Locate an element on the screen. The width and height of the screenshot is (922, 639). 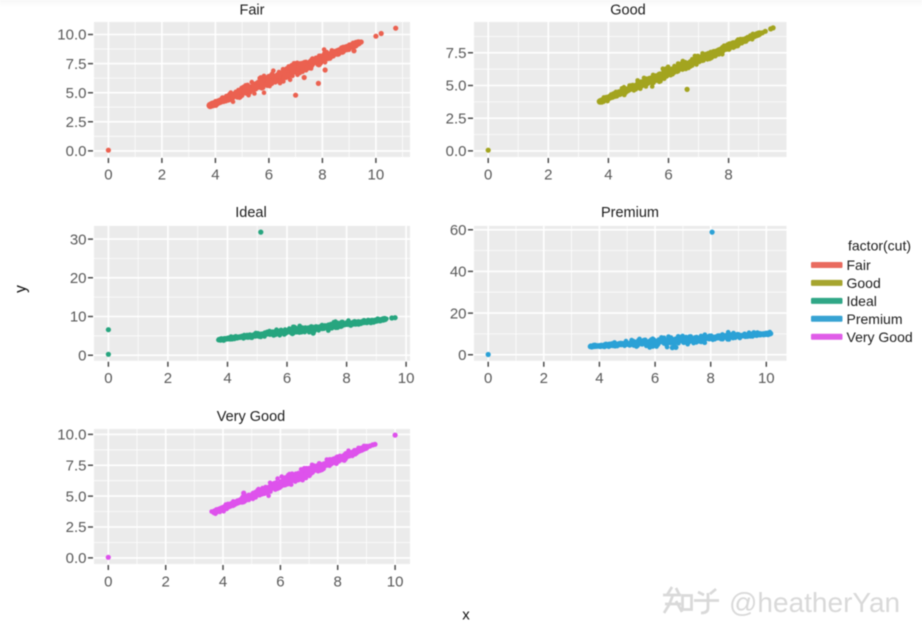
svg-text: @heatherYan is located at coordinates (814, 602).